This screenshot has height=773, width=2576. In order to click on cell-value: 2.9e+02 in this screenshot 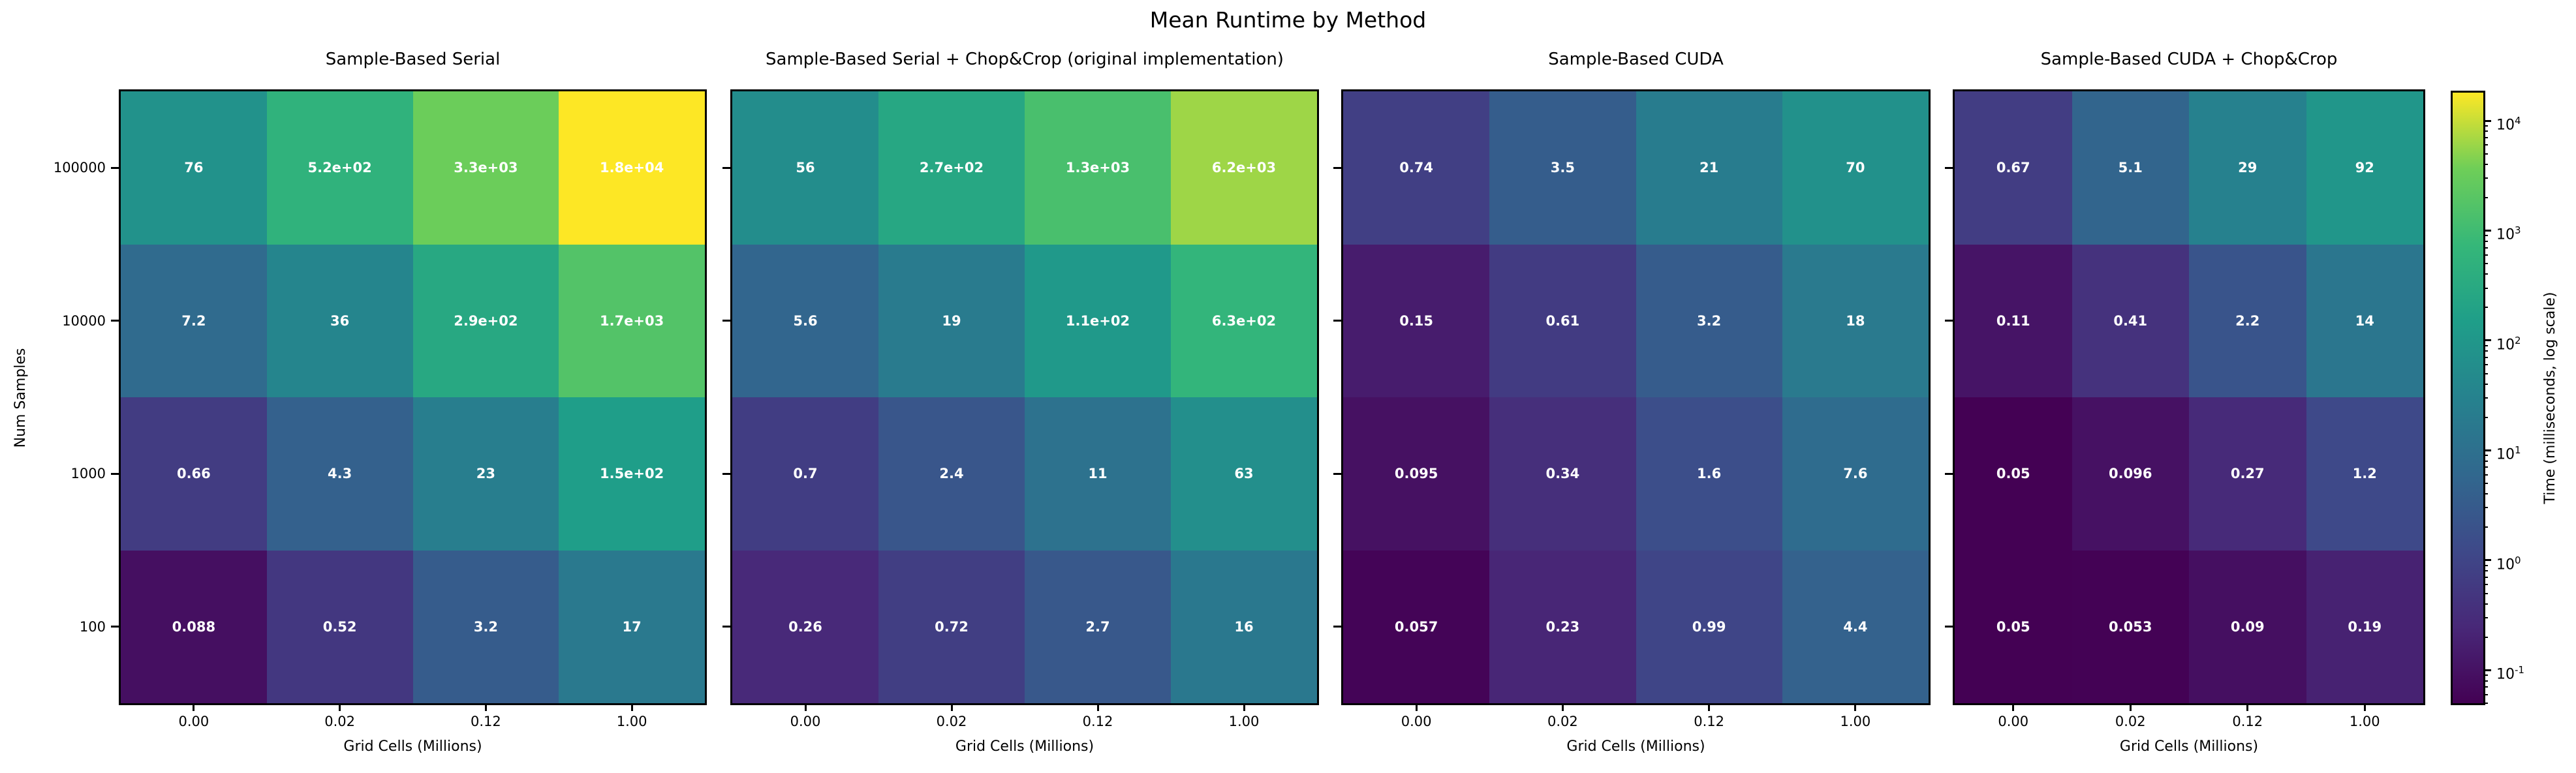, I will do `click(486, 320)`.